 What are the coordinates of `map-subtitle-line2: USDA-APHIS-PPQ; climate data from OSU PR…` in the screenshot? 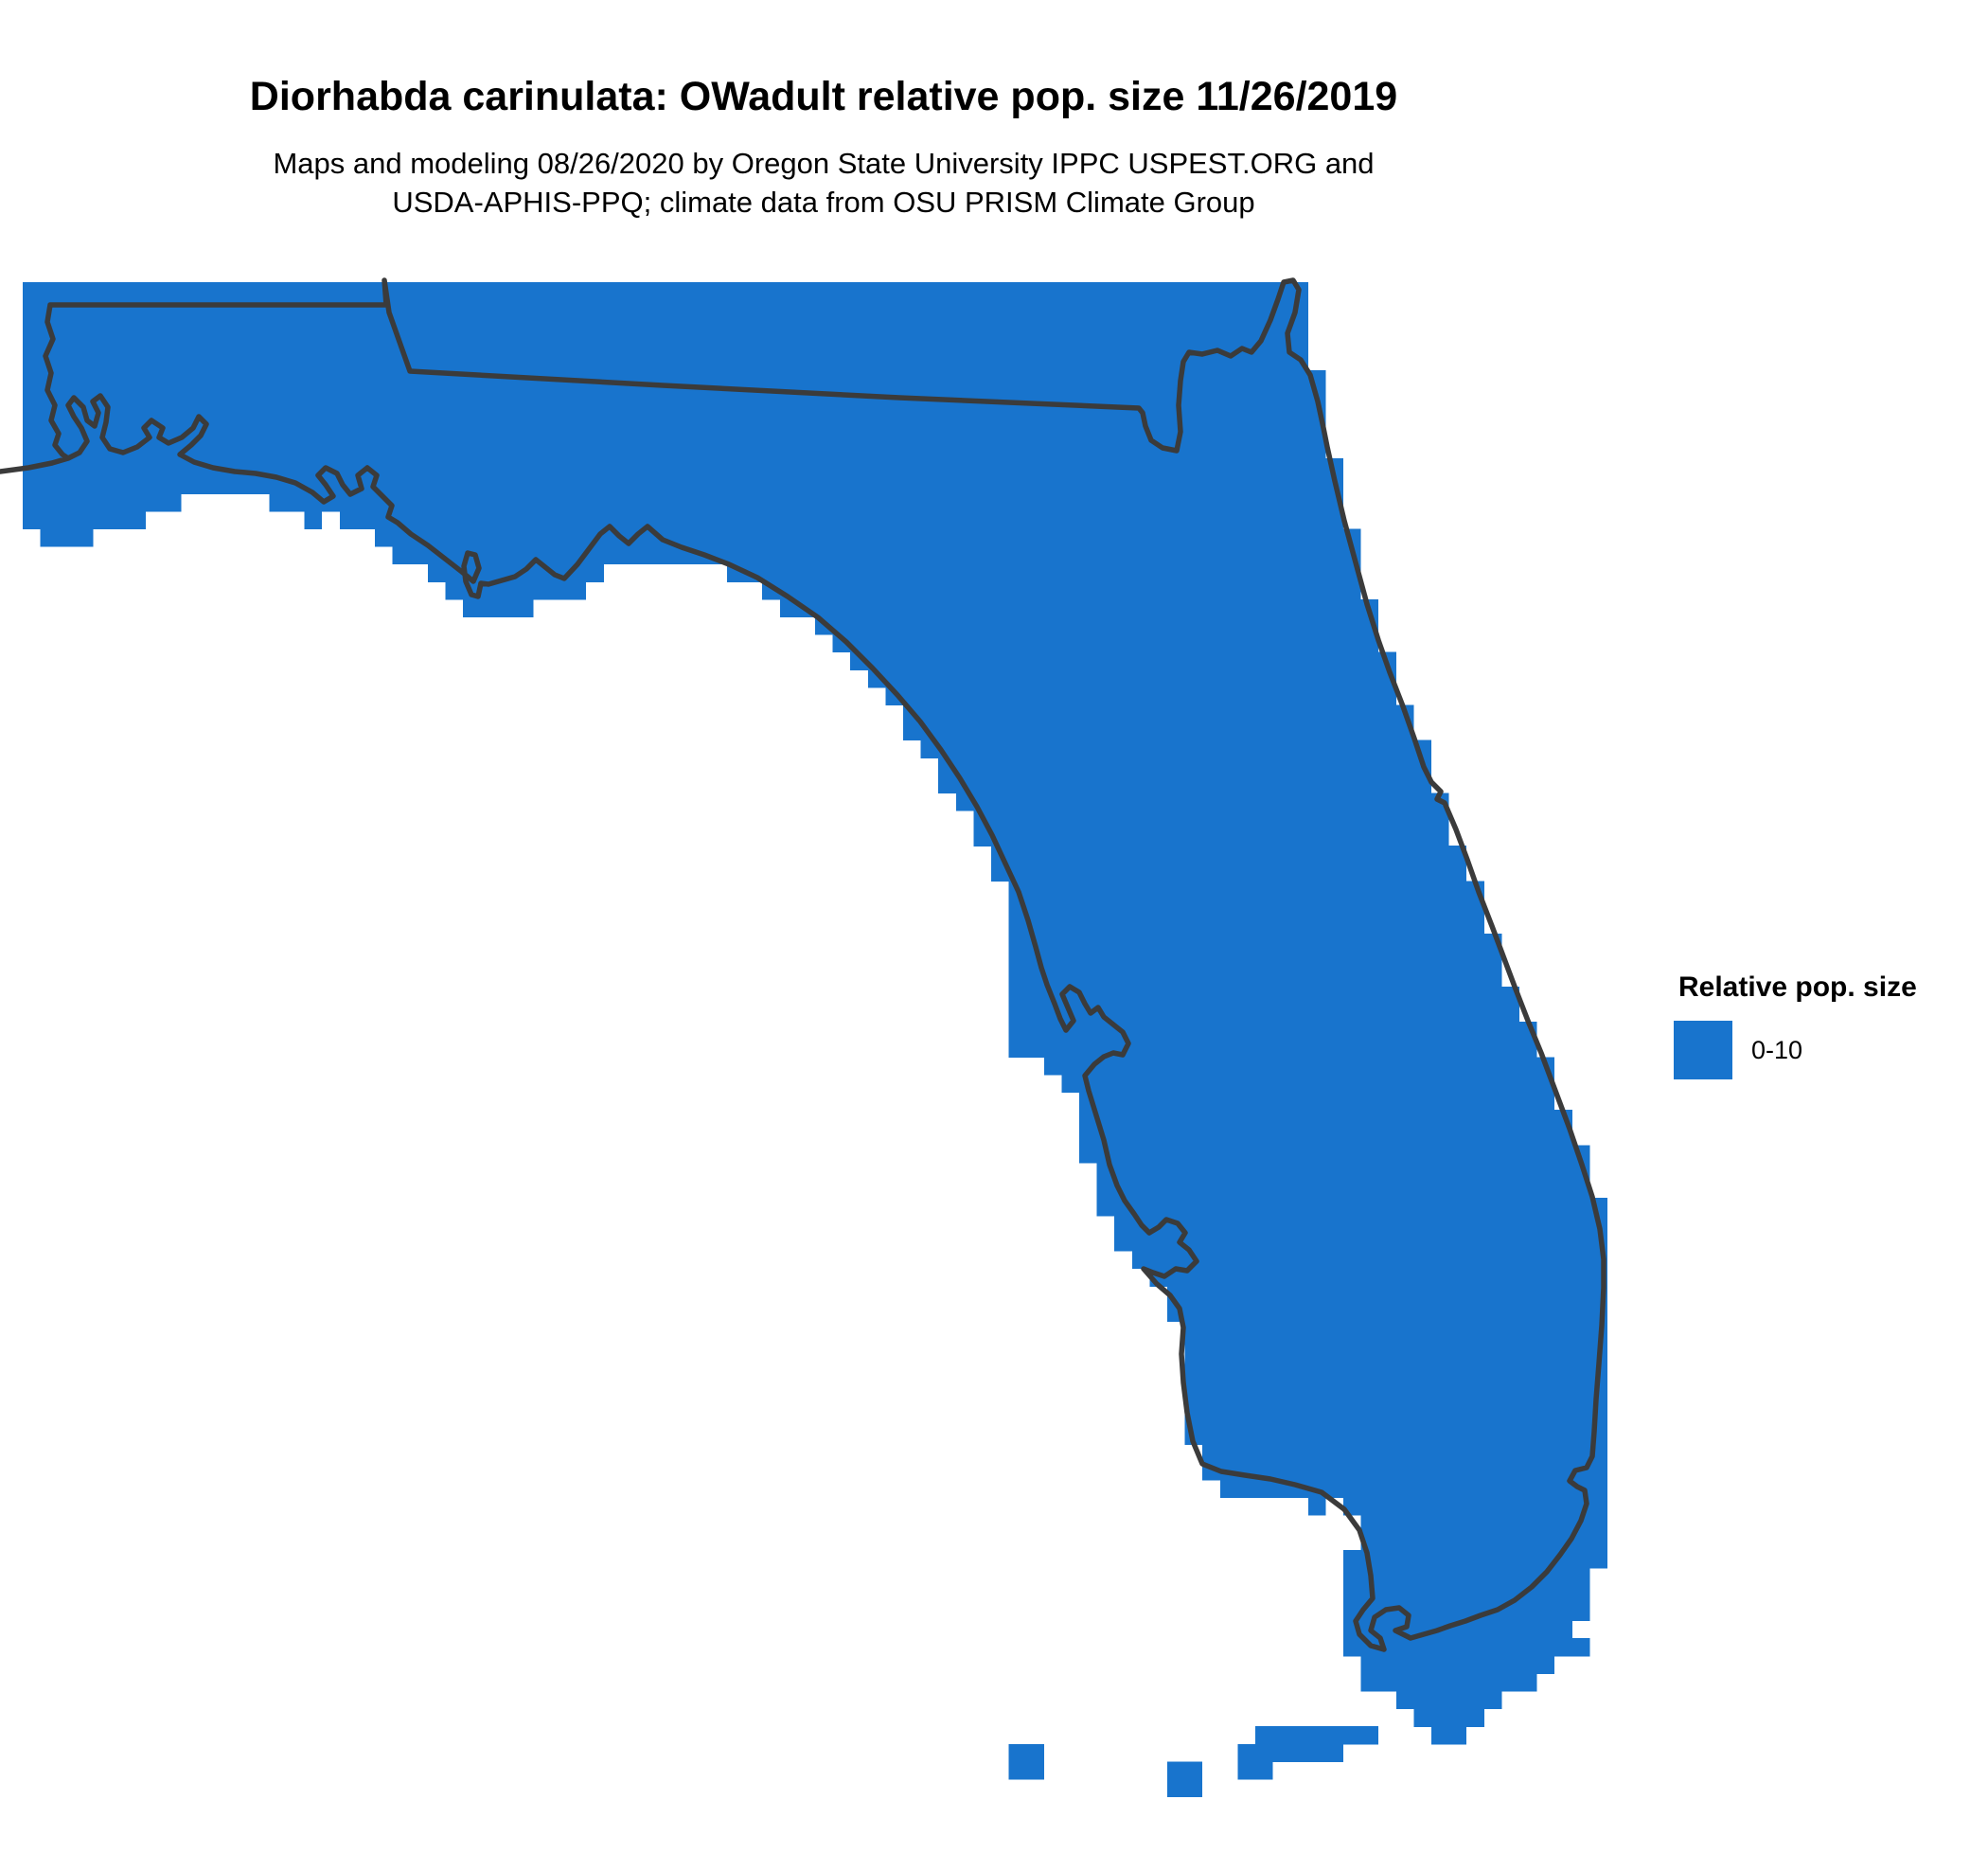 It's located at (823, 202).